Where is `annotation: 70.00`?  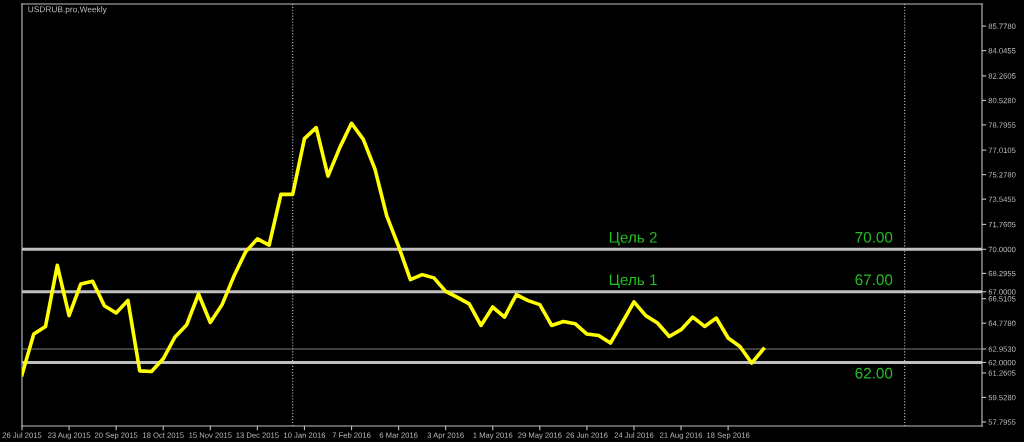 annotation: 70.00 is located at coordinates (874, 237).